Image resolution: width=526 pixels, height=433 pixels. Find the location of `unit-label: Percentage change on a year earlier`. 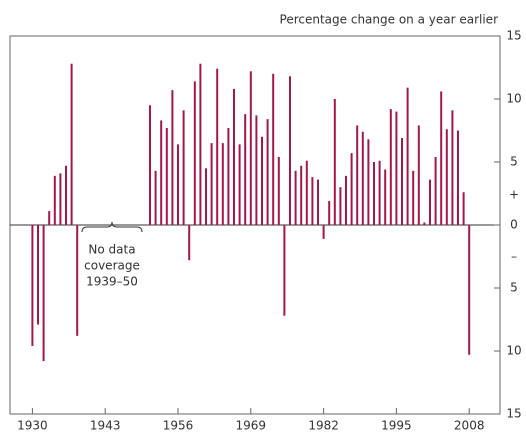

unit-label: Percentage change on a year earlier is located at coordinates (389, 20).